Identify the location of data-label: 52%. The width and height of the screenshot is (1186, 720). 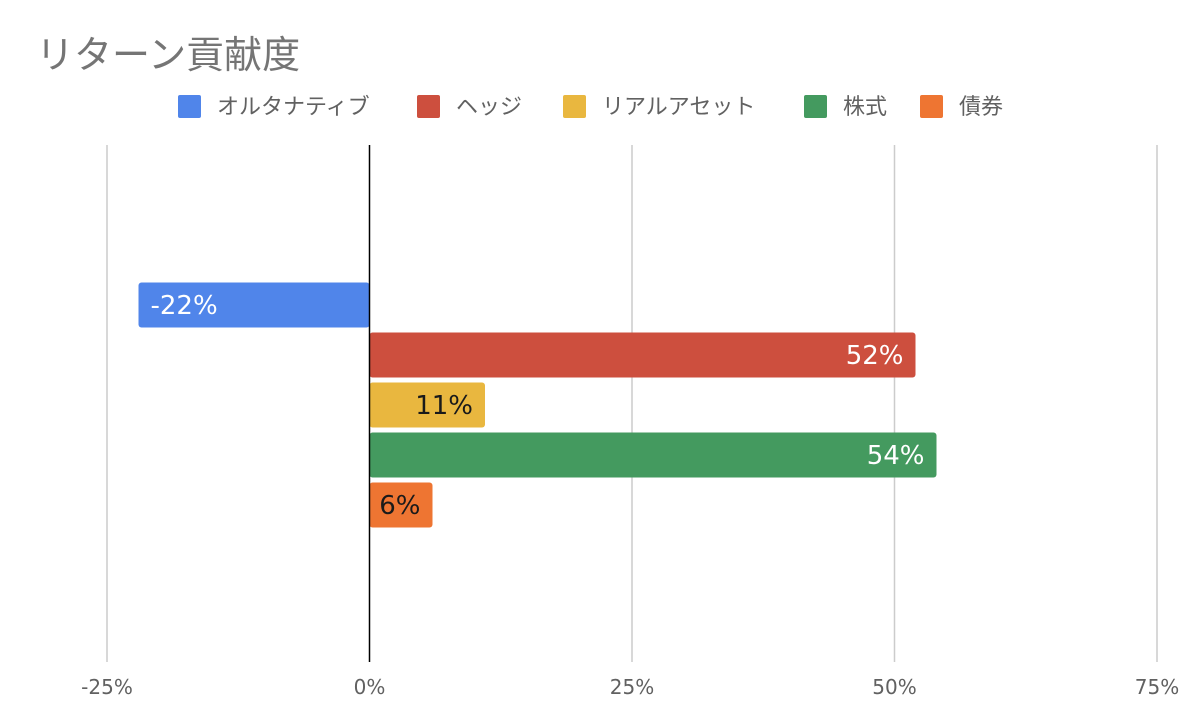
(875, 356).